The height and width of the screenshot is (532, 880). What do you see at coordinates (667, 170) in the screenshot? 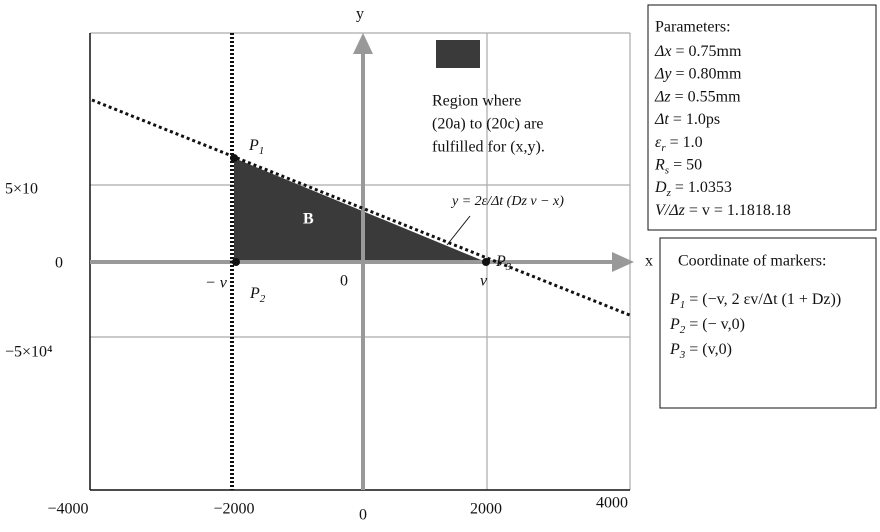
I see `subscript: s` at bounding box center [667, 170].